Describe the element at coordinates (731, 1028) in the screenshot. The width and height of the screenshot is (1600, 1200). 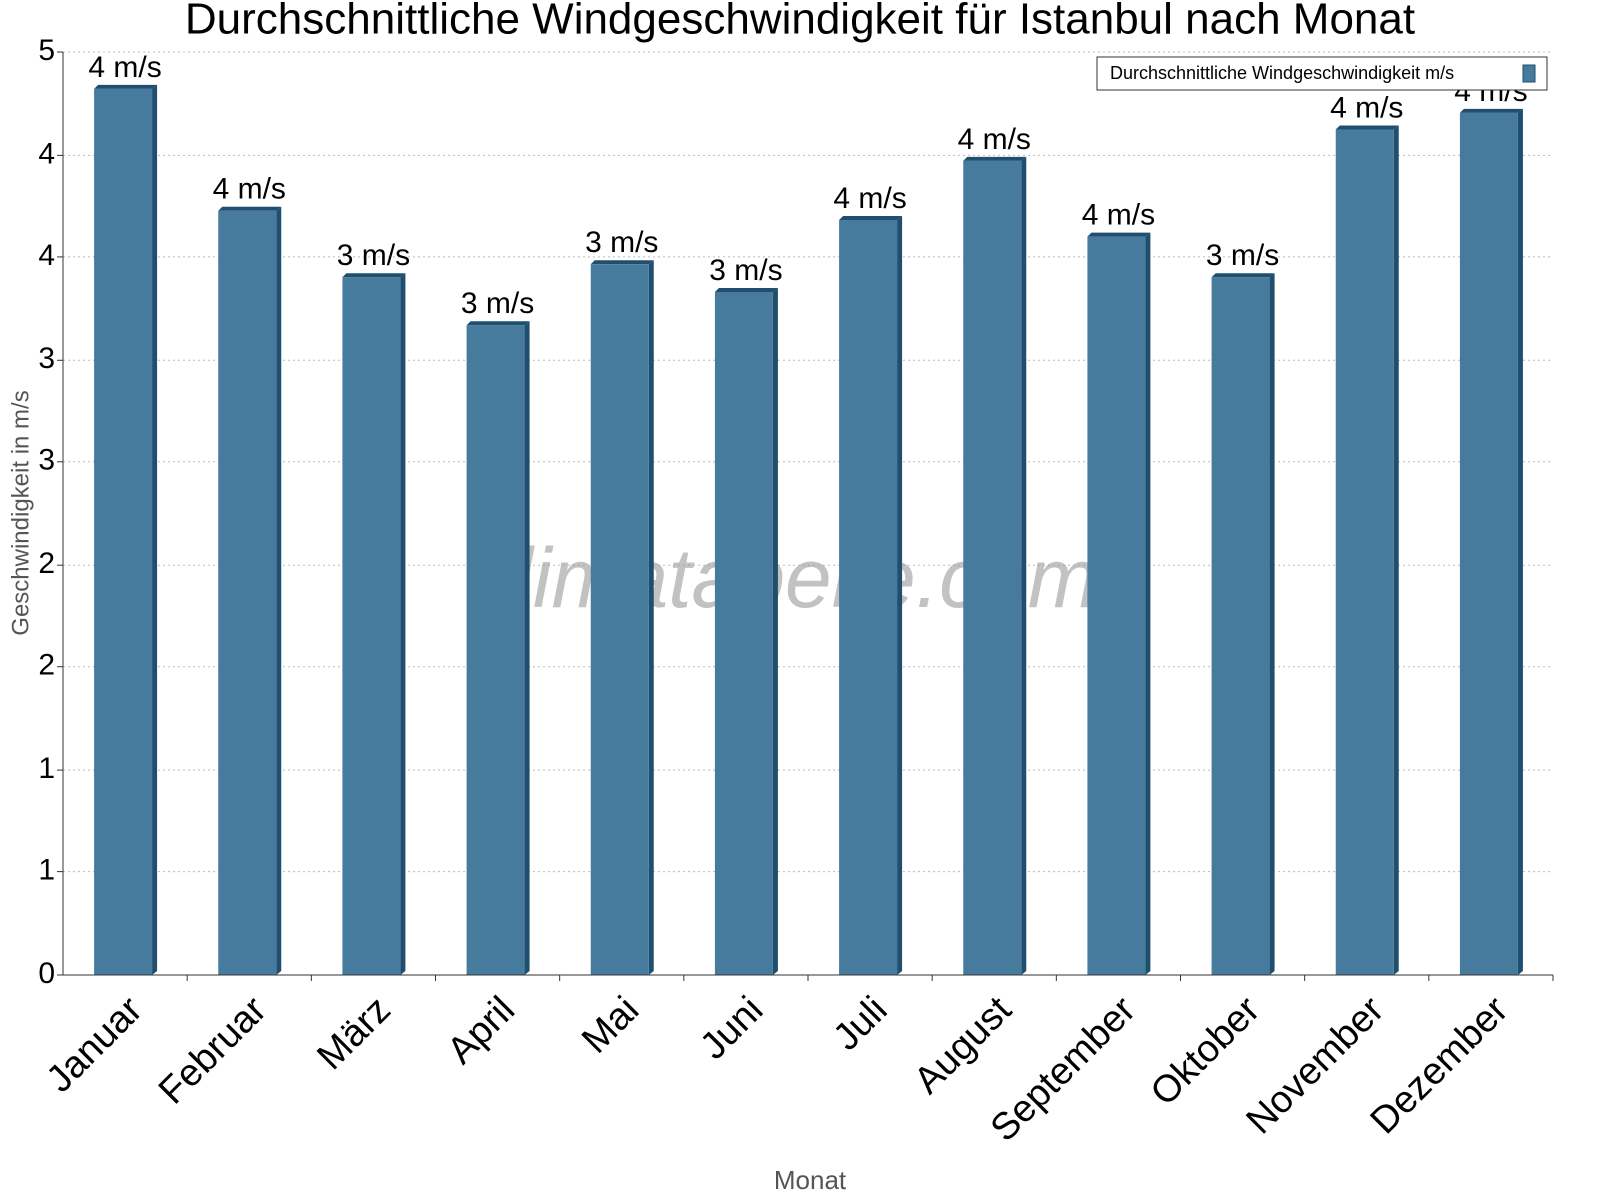
I see `x-tick-label: Juni` at that location.